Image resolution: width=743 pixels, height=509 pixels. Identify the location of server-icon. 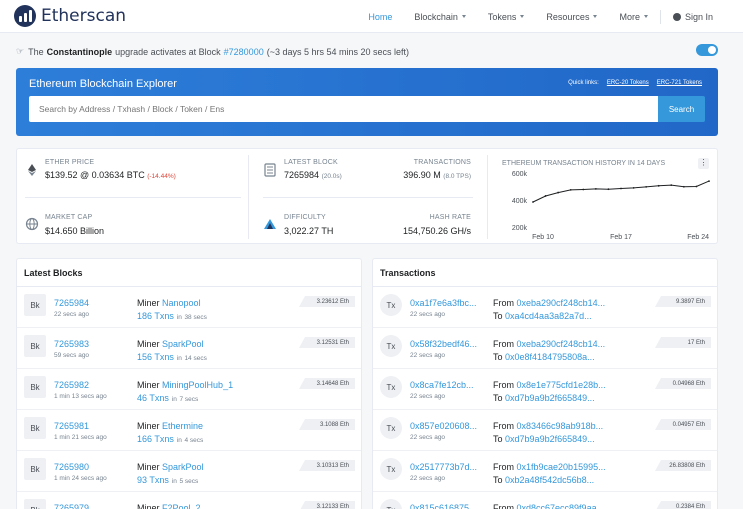
(270, 170).